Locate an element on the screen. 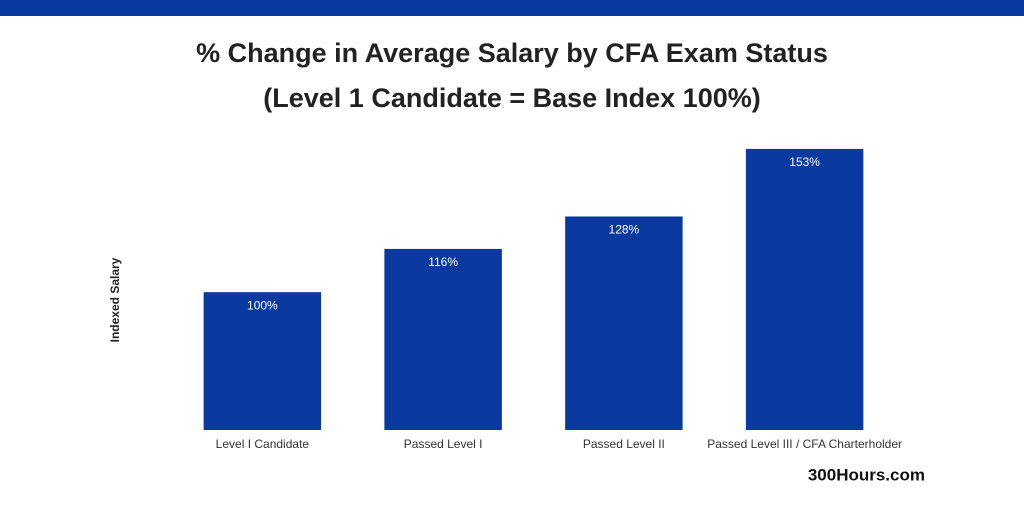  x-tick-label: Passed Level II is located at coordinates (624, 444).